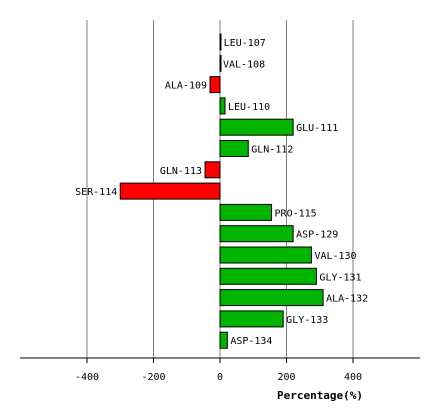 This screenshot has height=420, width=440. Describe the element at coordinates (296, 213) in the screenshot. I see `bar-label: PRO-115` at that location.